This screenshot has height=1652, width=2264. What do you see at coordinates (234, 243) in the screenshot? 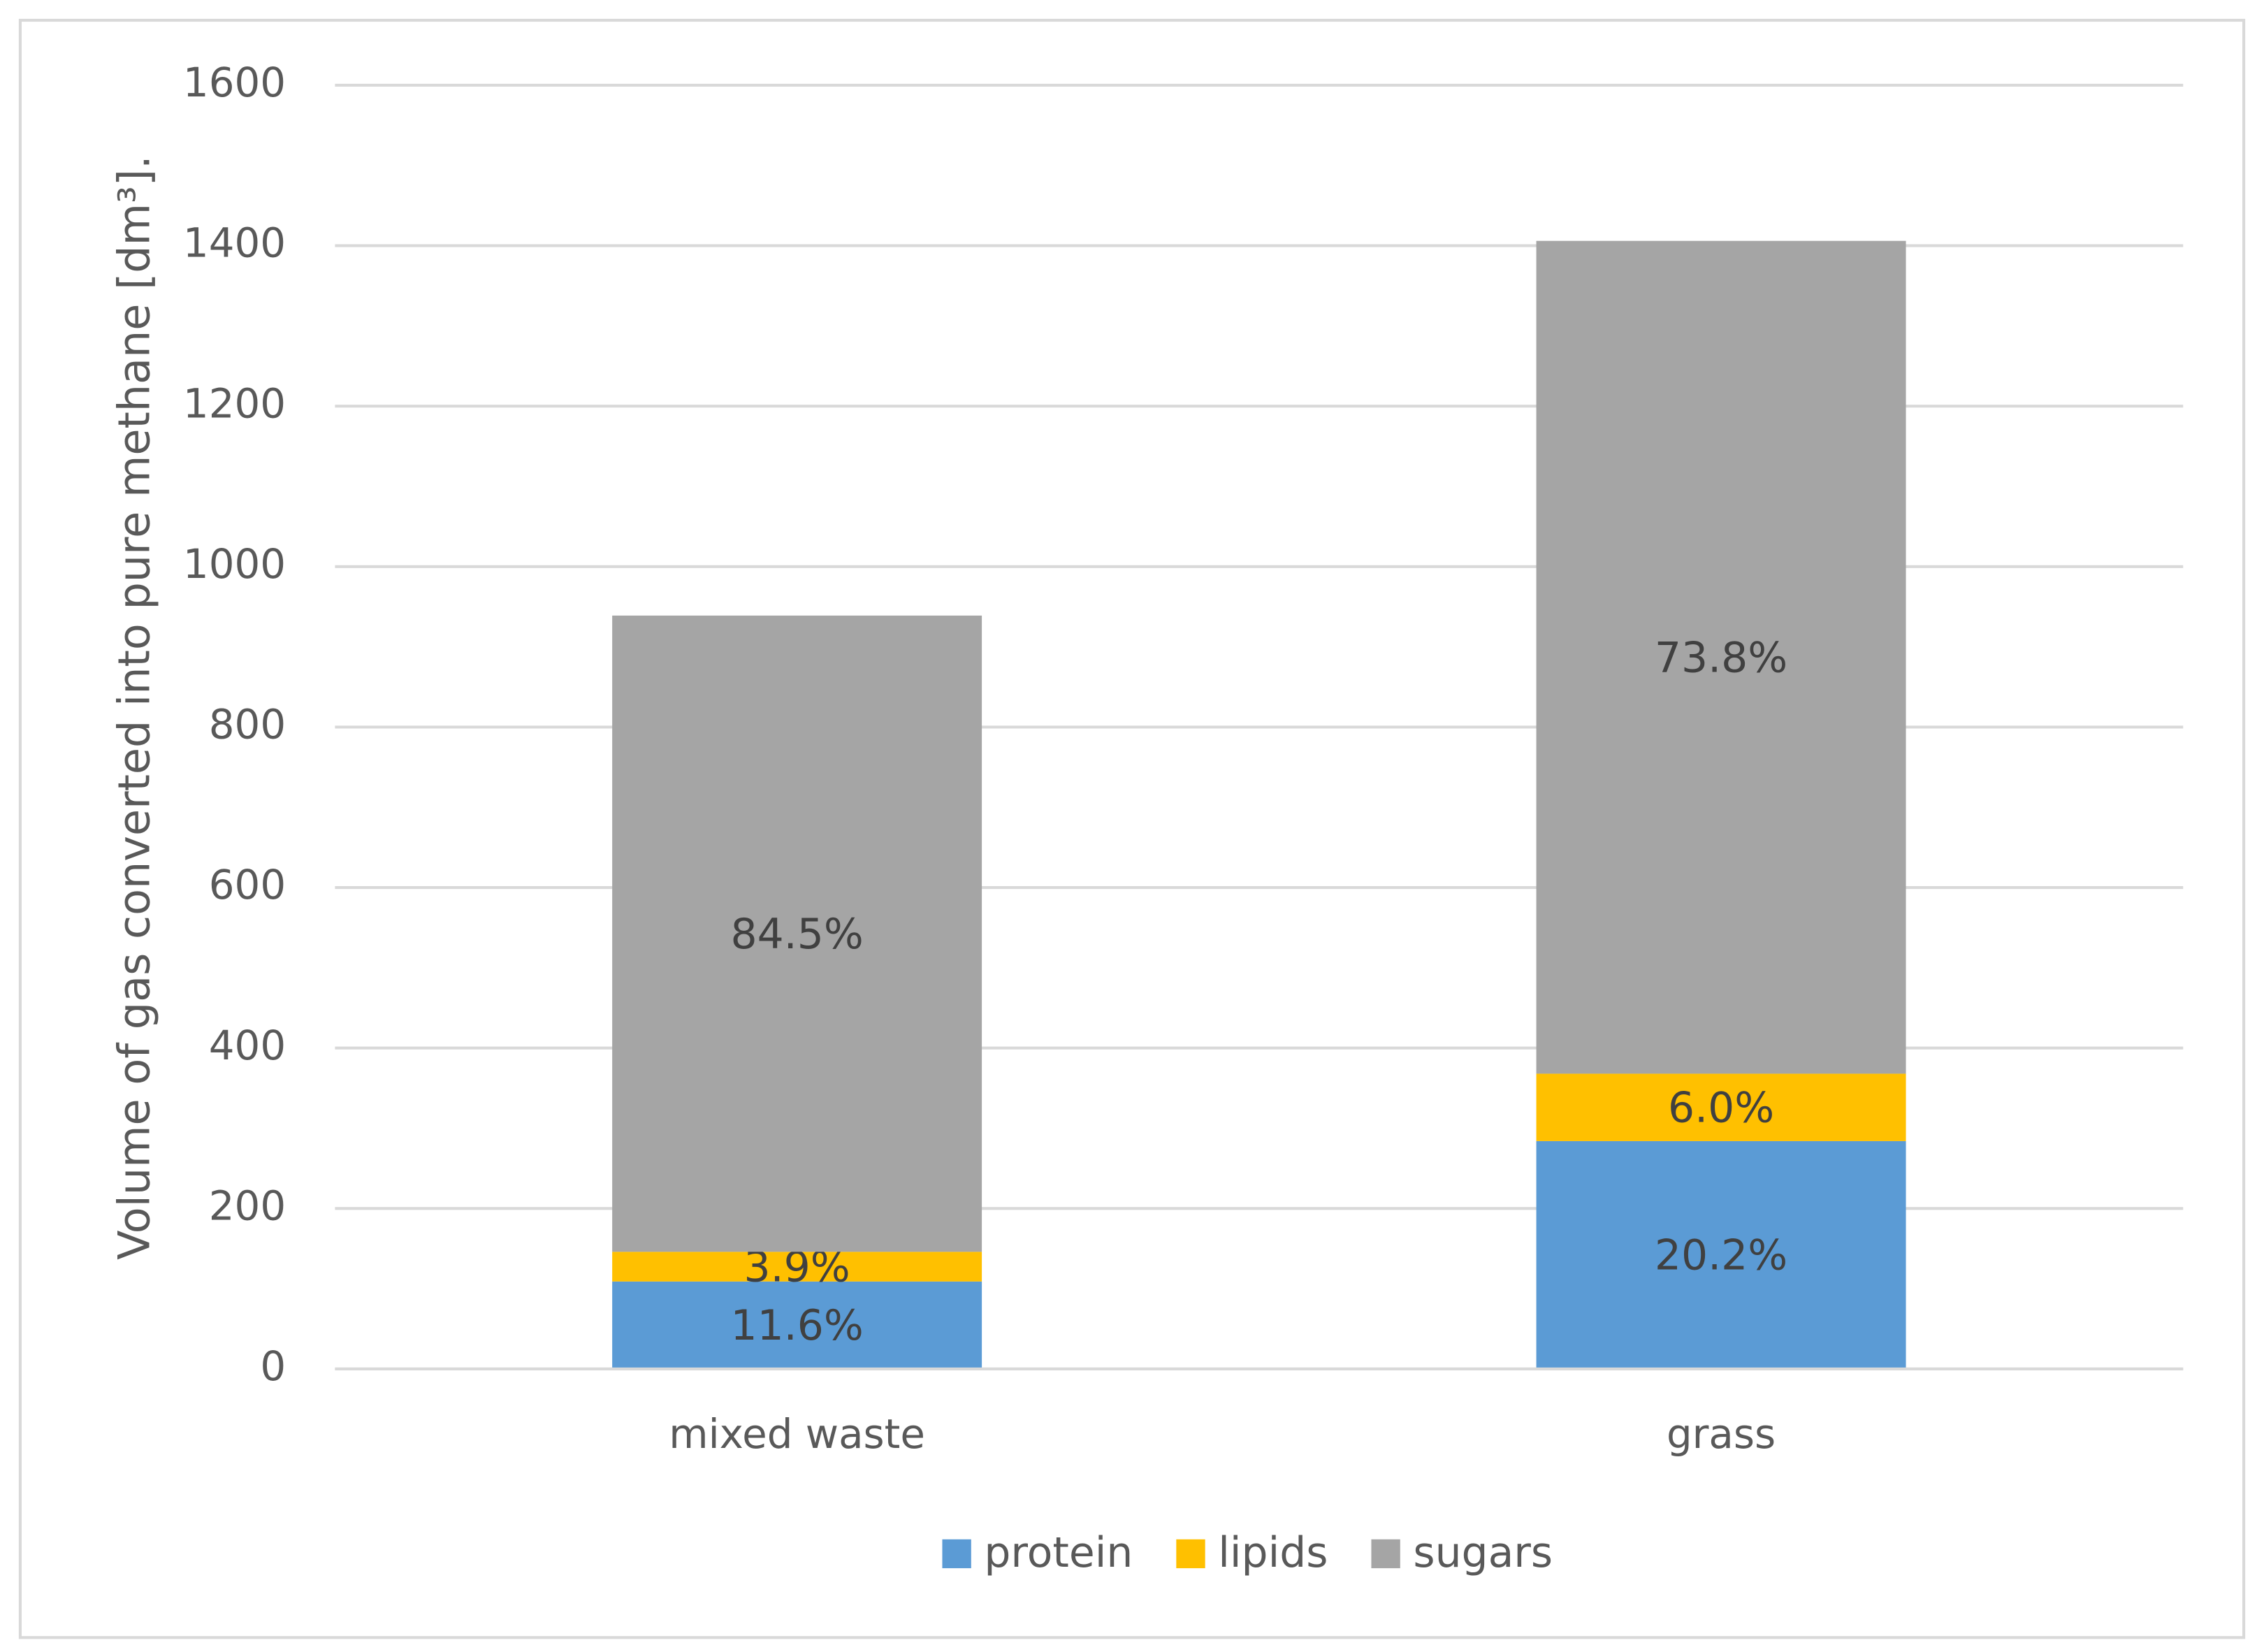
I see `y-tick-label: 1400` at bounding box center [234, 243].